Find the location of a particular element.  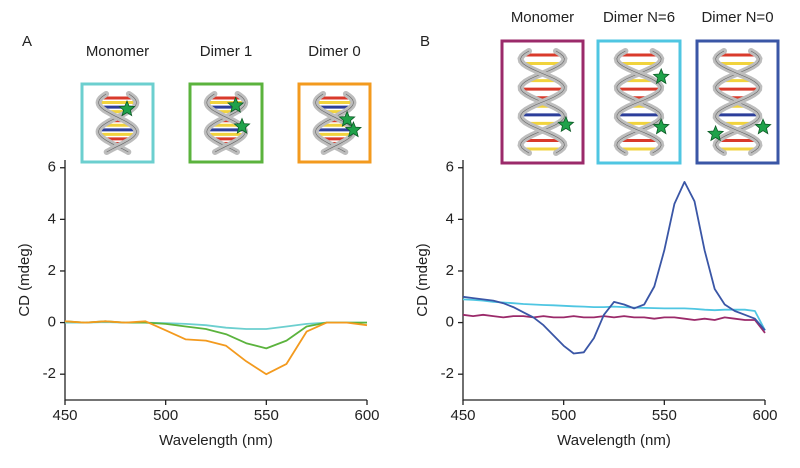

panel-label: A is located at coordinates (27, 41).